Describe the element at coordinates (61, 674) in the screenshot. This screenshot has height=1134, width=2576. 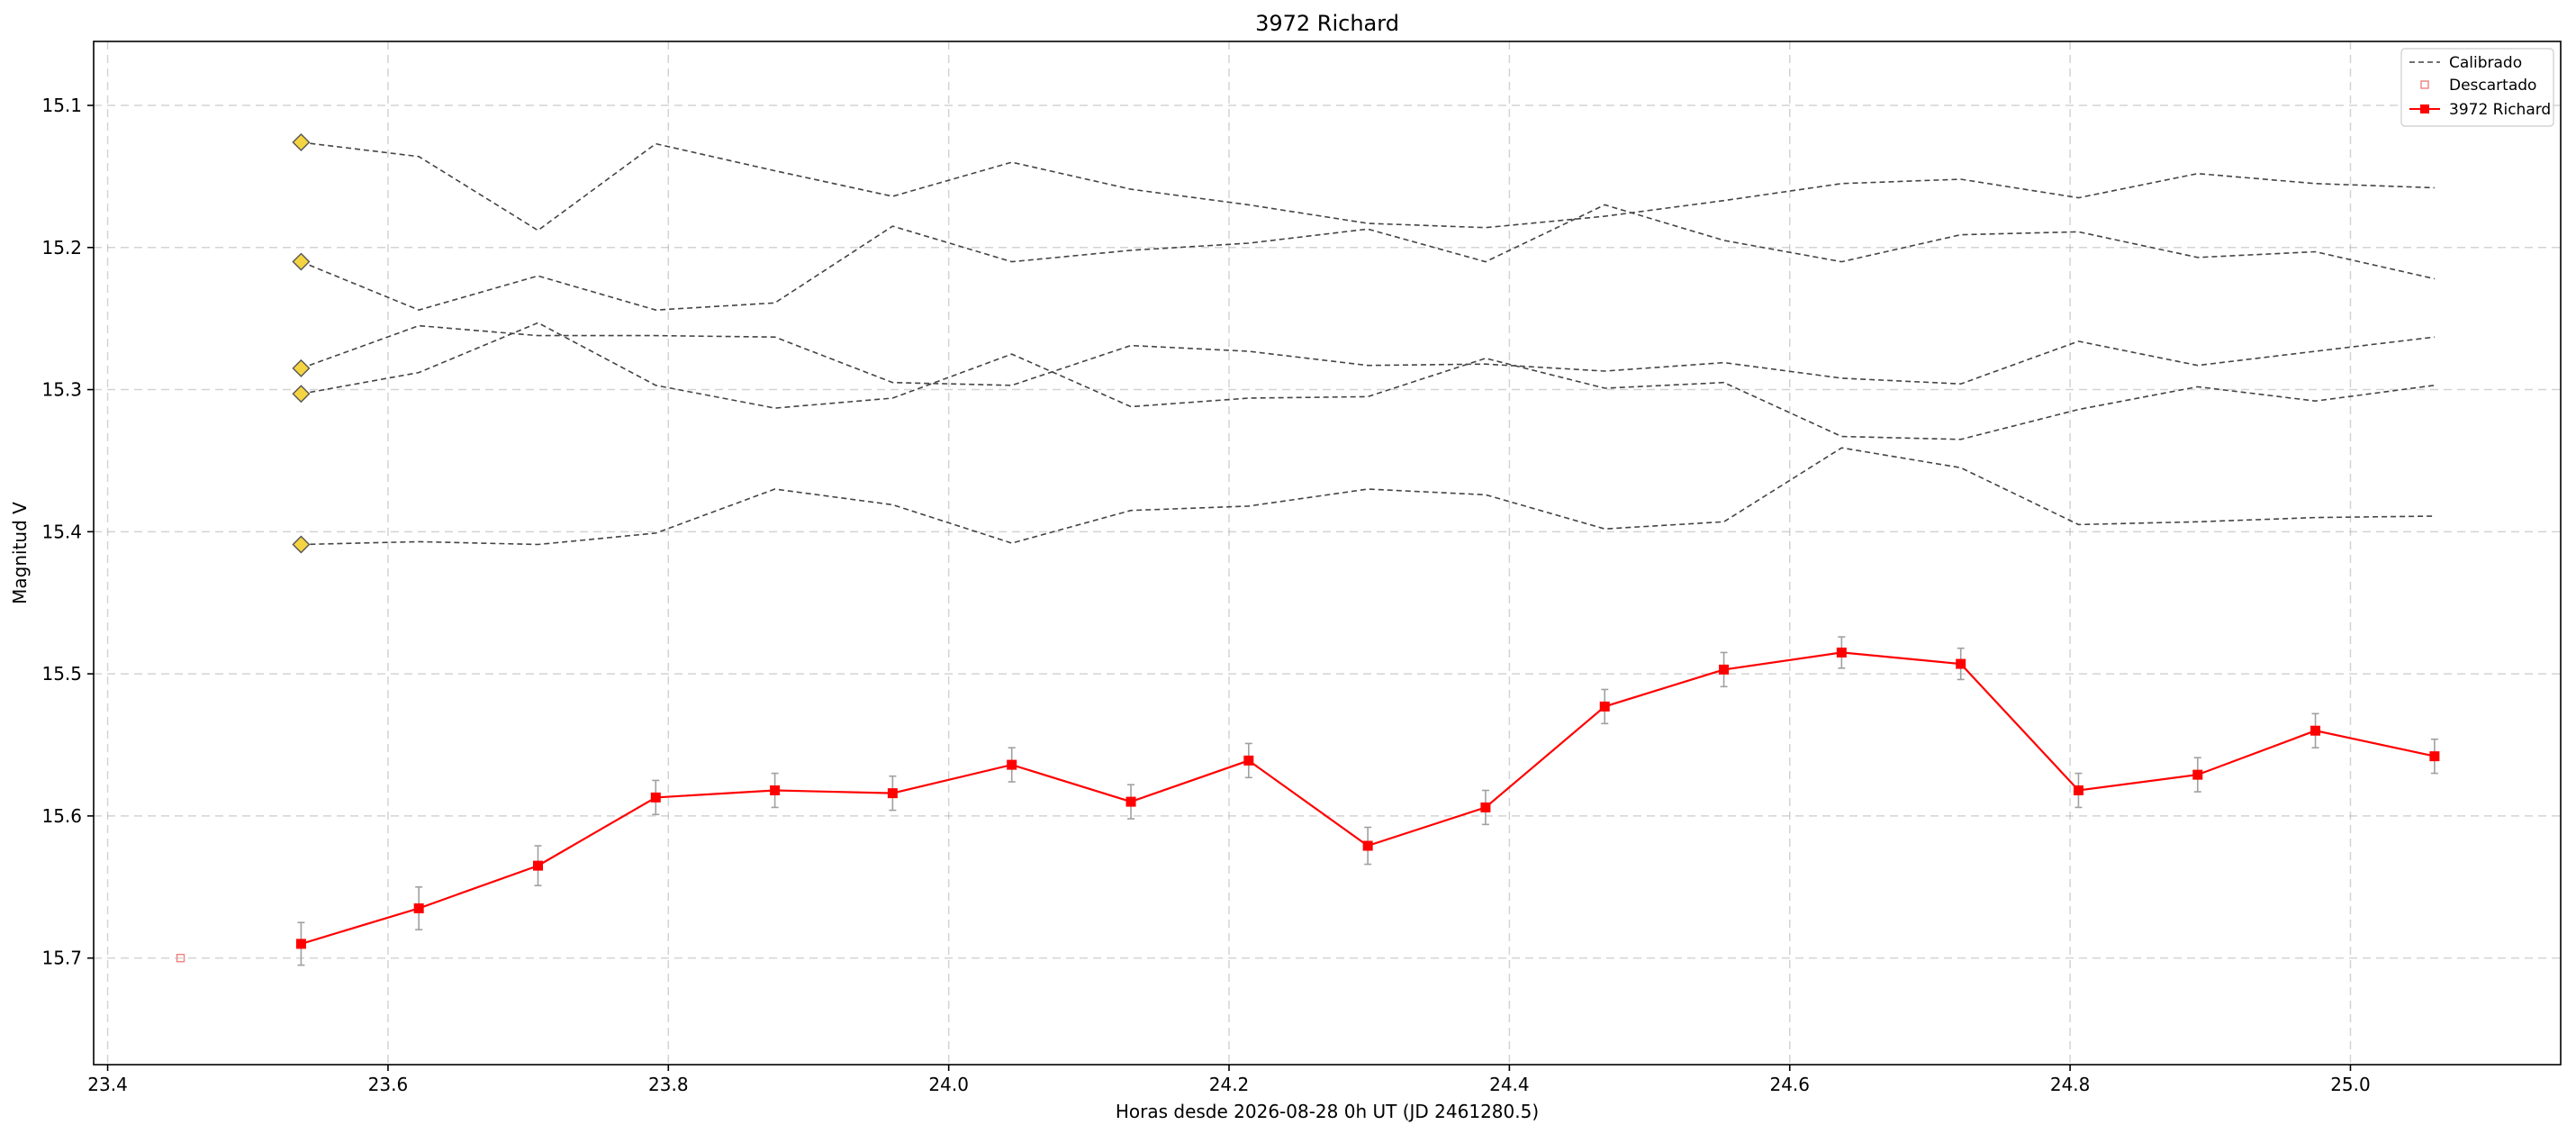
I see `y-tick-label: 15.5` at that location.